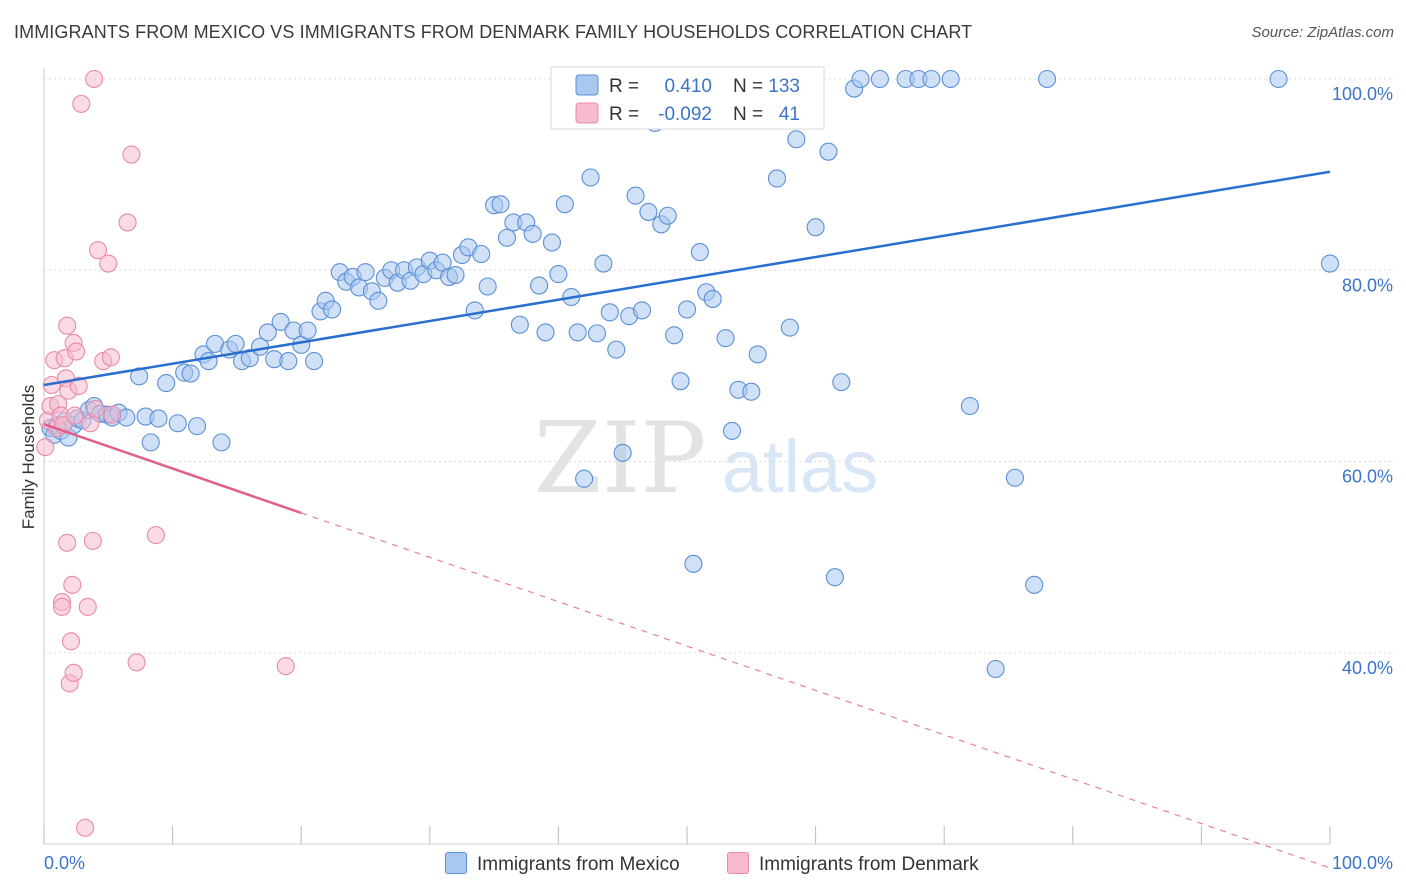 The image size is (1406, 892). I want to click on stats-r-label-mexico: R =, so click(624, 86).